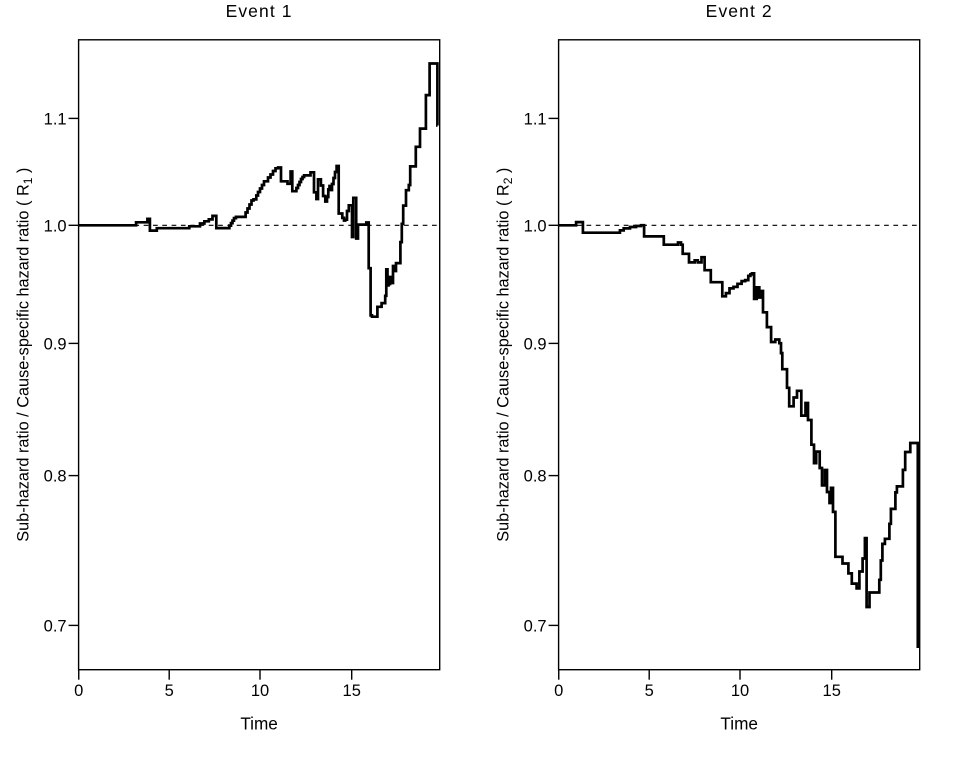  Describe the element at coordinates (259, 11) in the screenshot. I see `svg-text: Event 1` at that location.